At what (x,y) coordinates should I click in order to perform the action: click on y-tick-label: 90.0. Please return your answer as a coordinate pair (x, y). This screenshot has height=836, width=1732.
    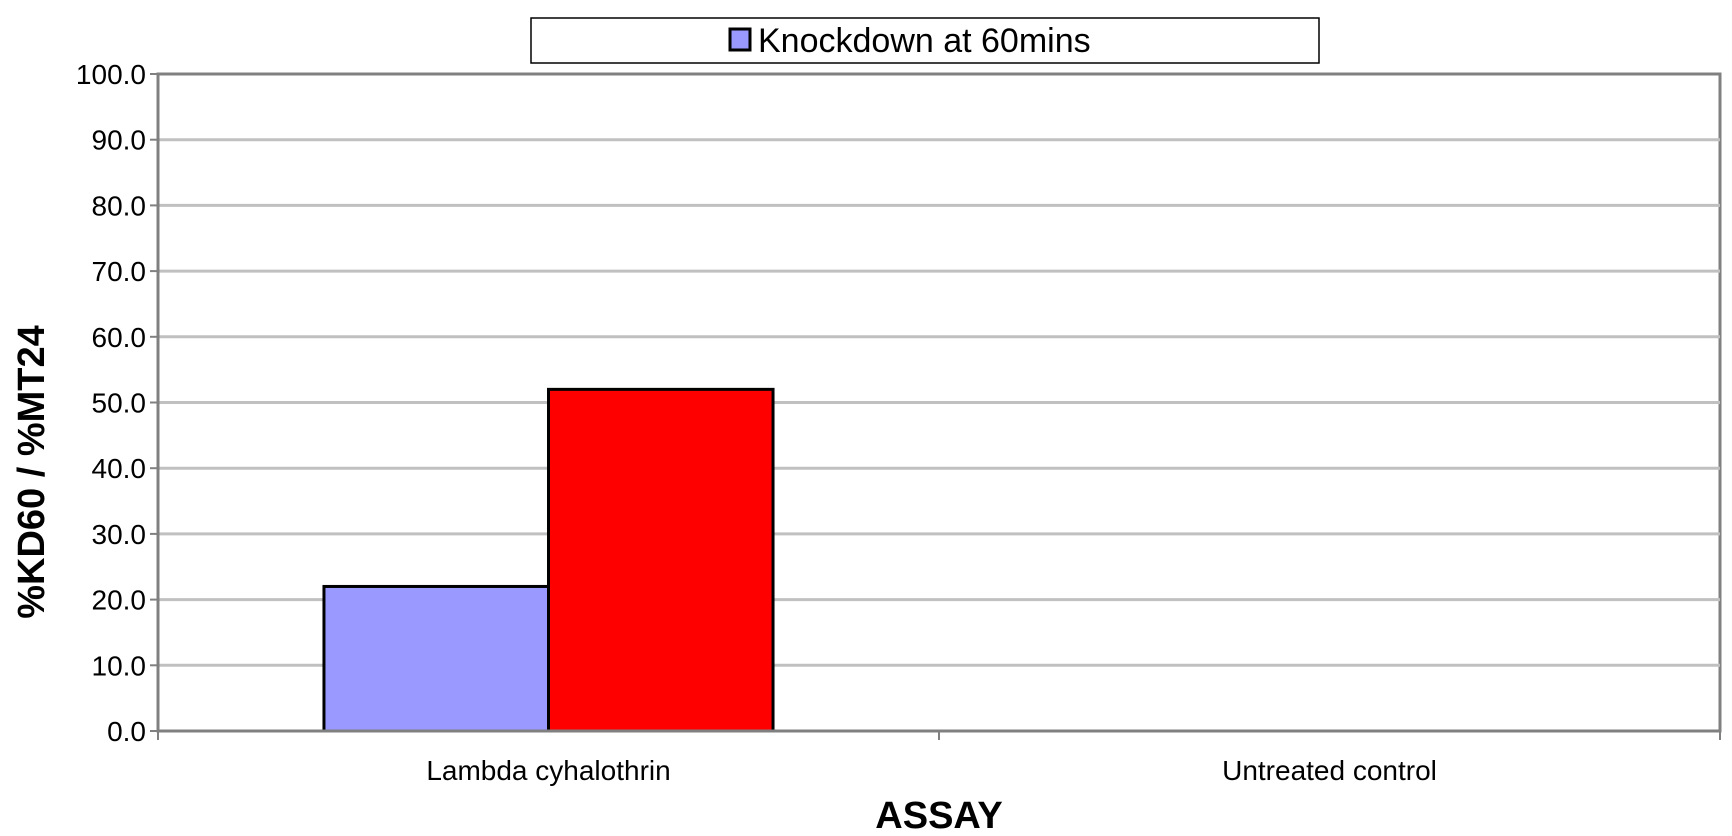
    Looking at the image, I should click on (119, 140).